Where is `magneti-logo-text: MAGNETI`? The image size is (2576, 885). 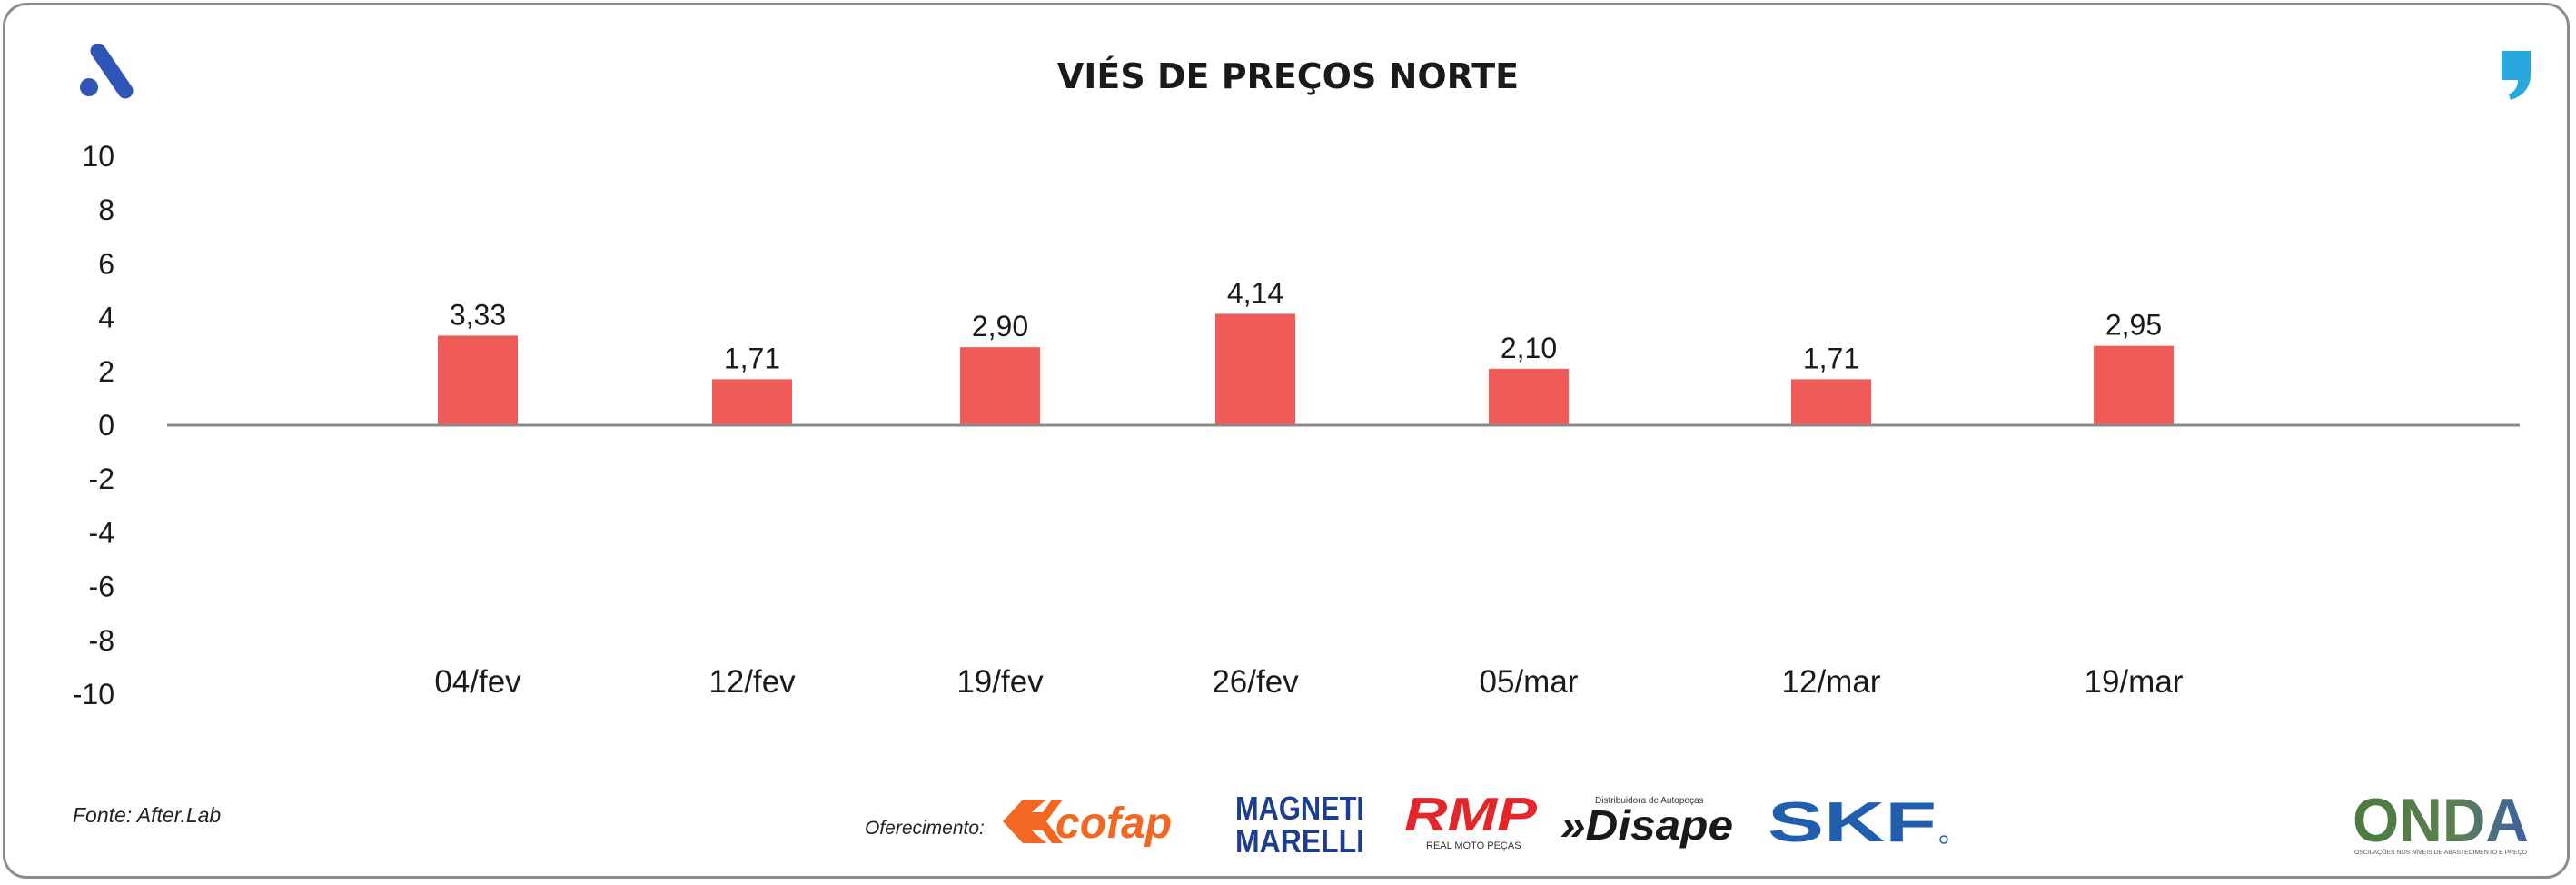 magneti-logo-text: MAGNETI is located at coordinates (1299, 808).